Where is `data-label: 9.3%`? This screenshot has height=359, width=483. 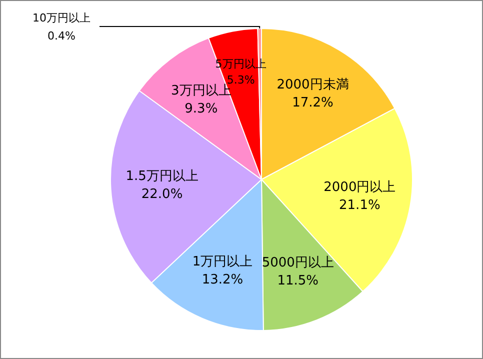
data-label: 9.3% is located at coordinates (201, 109).